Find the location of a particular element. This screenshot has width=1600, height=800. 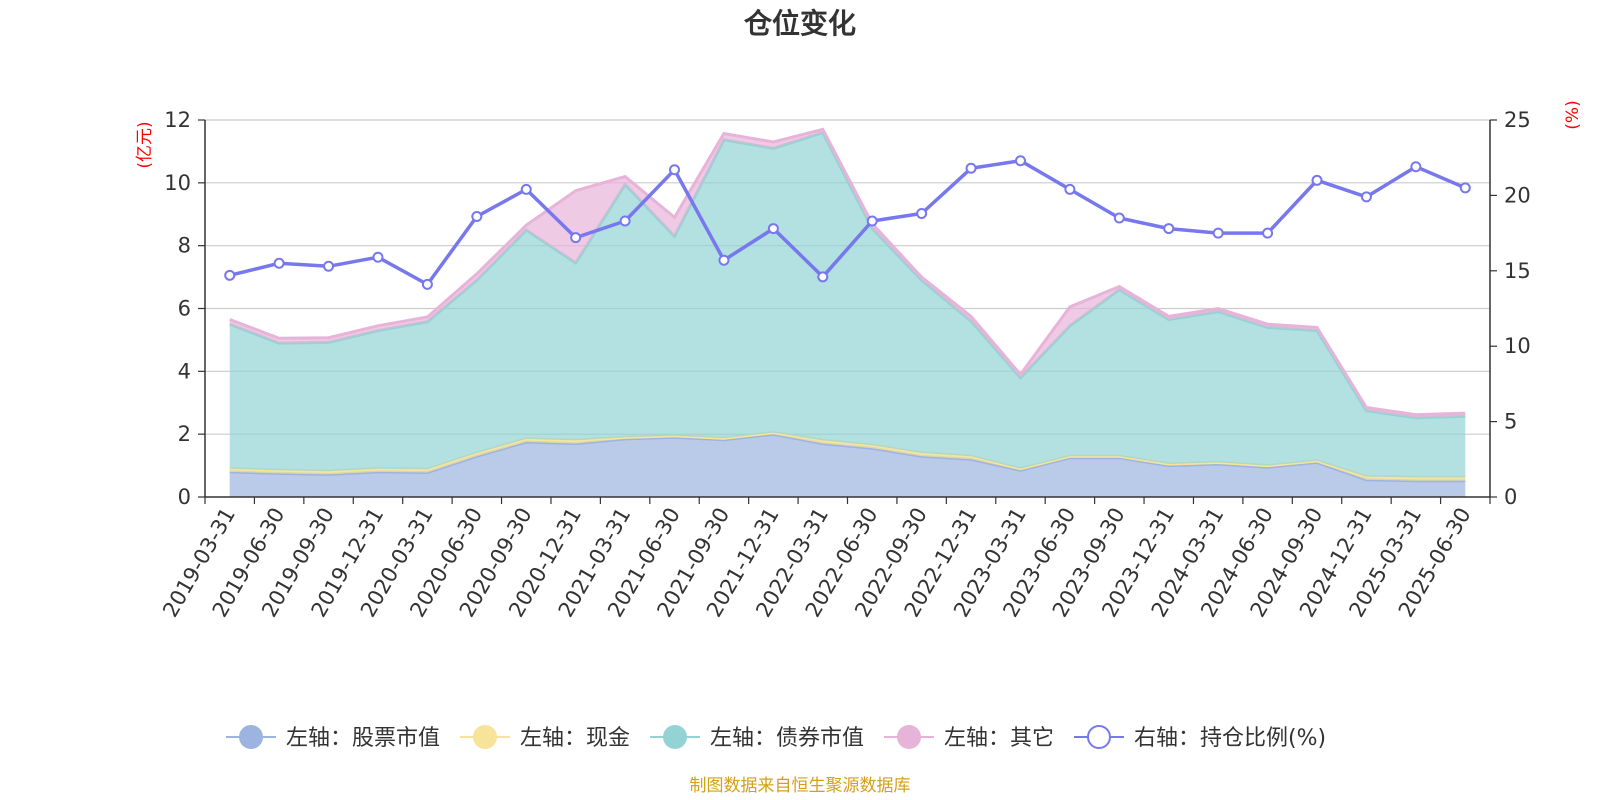

holding-ratio-line is located at coordinates (847, 222).